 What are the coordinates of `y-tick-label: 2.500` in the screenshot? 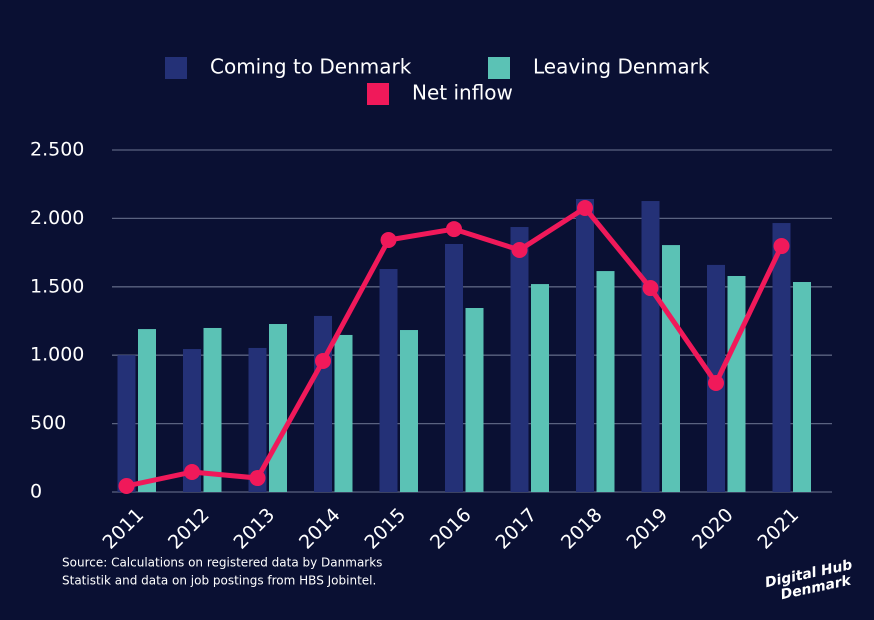 It's located at (57, 150).